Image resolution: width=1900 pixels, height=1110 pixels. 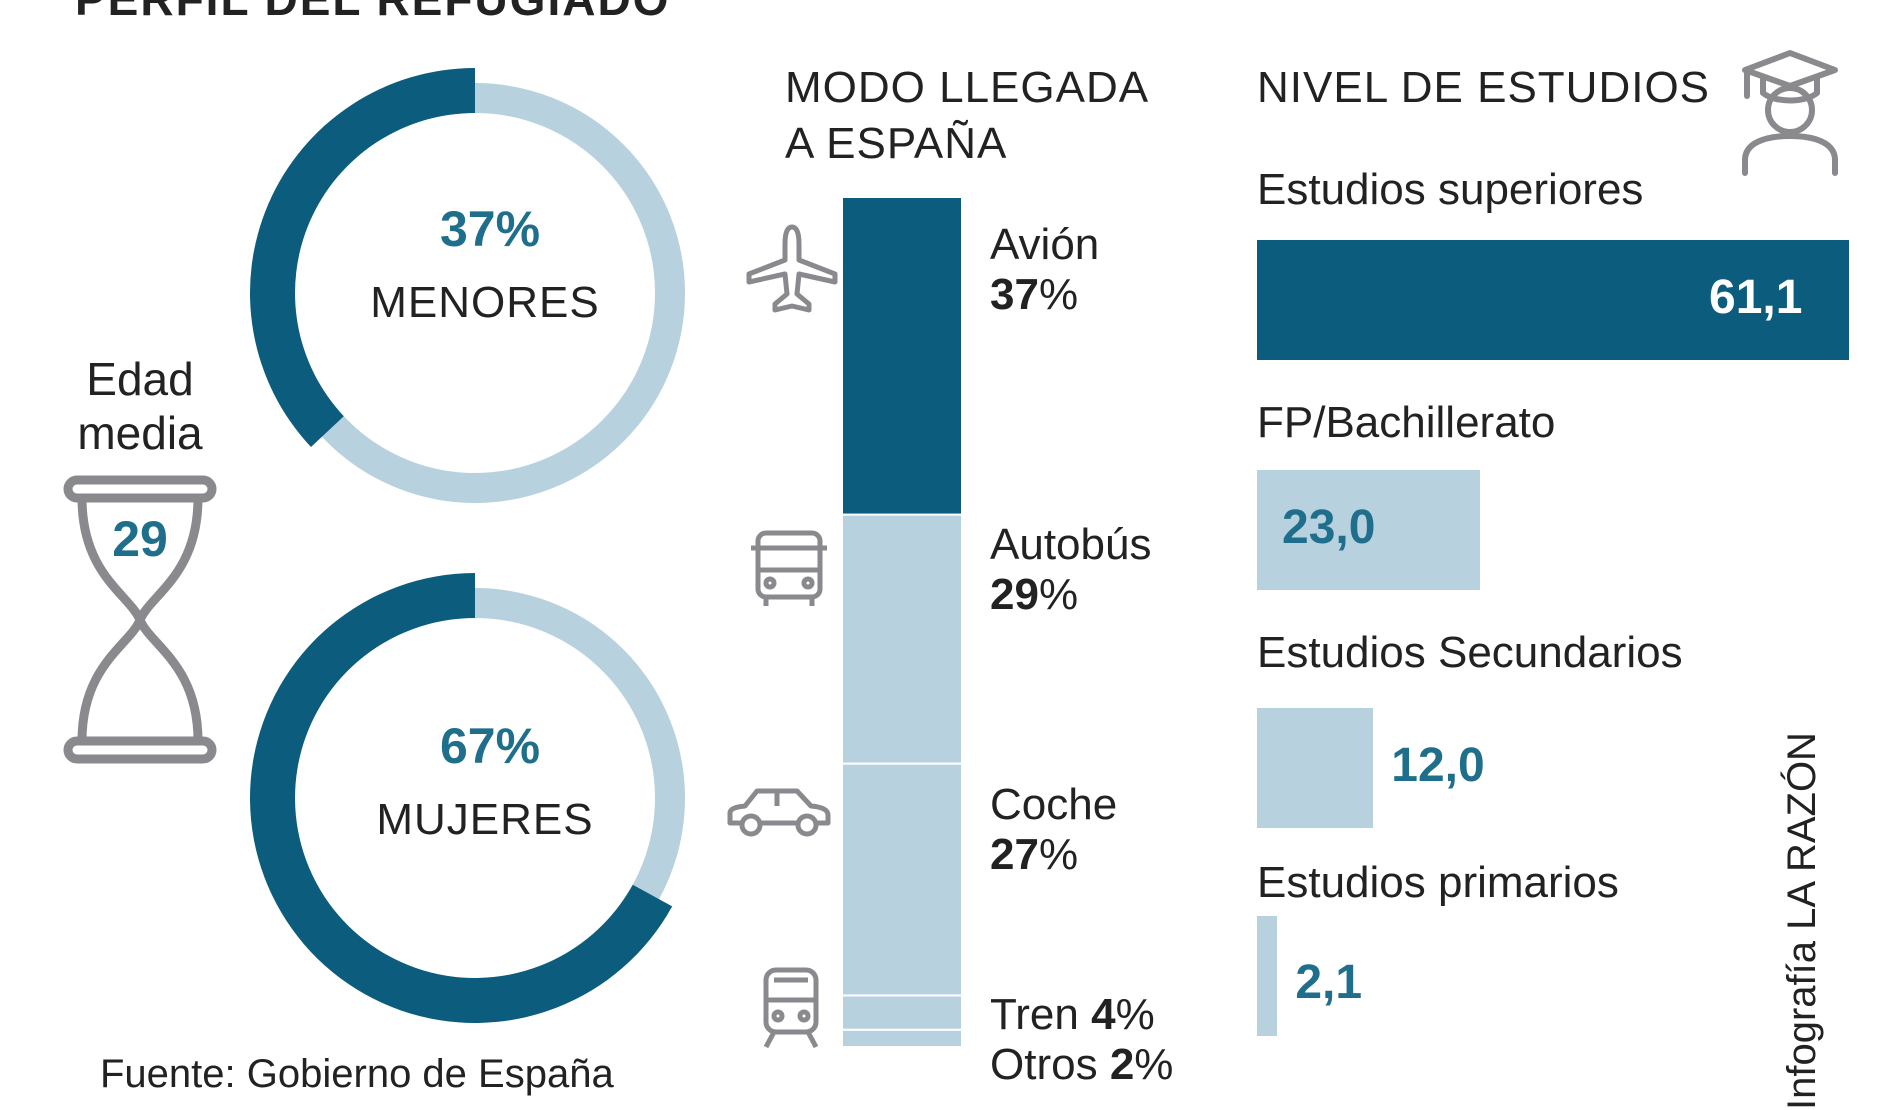 What do you see at coordinates (485, 302) in the screenshot?
I see `minors-label: MENORES` at bounding box center [485, 302].